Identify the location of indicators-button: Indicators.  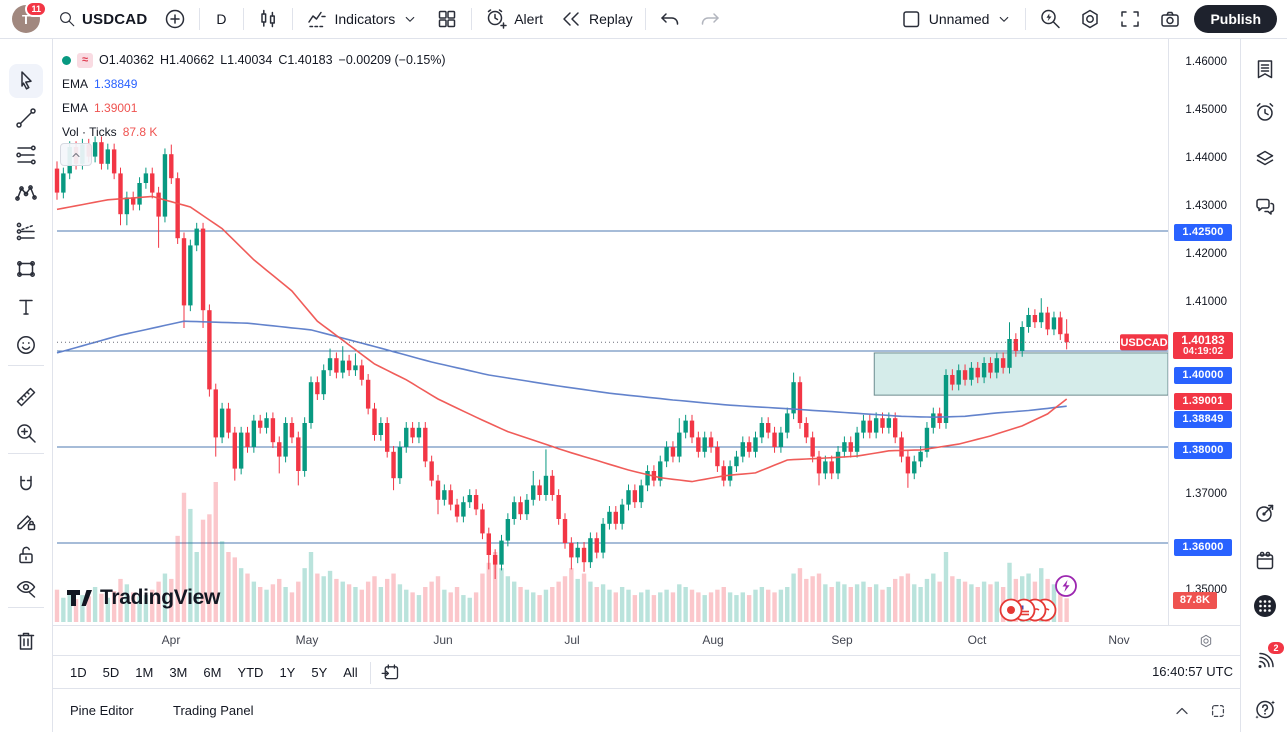
(362, 19).